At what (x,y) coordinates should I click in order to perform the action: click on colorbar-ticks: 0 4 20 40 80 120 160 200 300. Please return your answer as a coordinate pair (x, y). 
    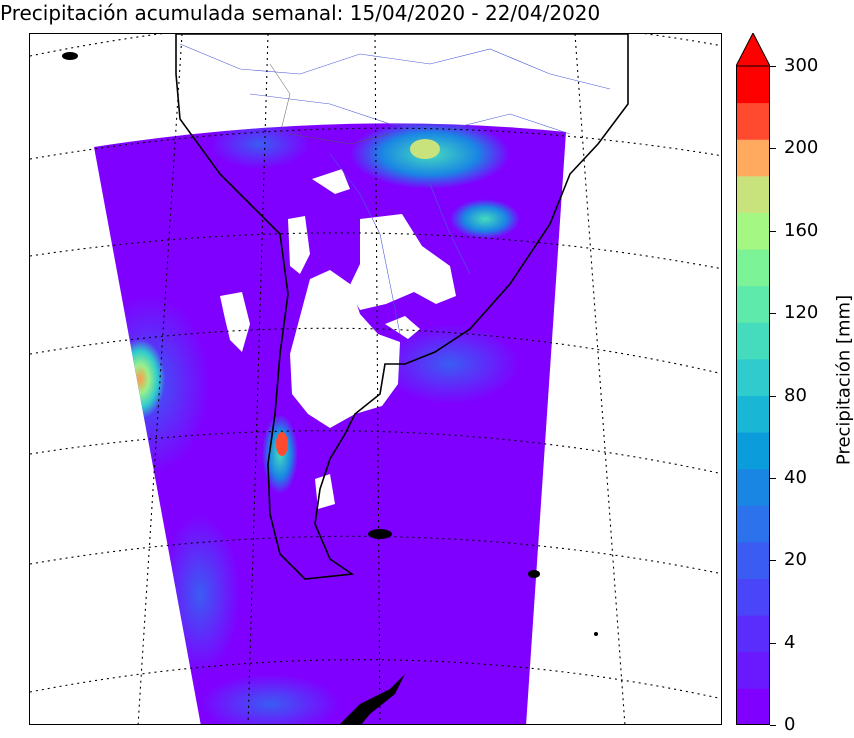
    Looking at the image, I should click on (794, 369).